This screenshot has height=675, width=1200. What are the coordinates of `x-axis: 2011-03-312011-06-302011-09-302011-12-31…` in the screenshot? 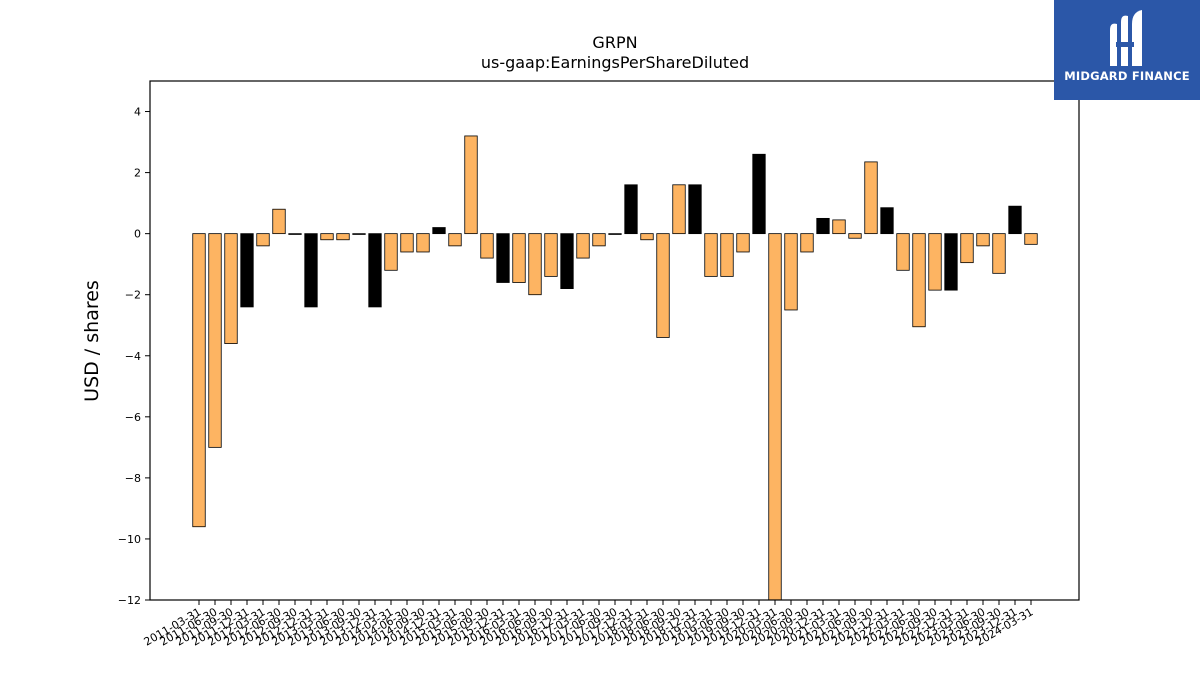 It's located at (589, 624).